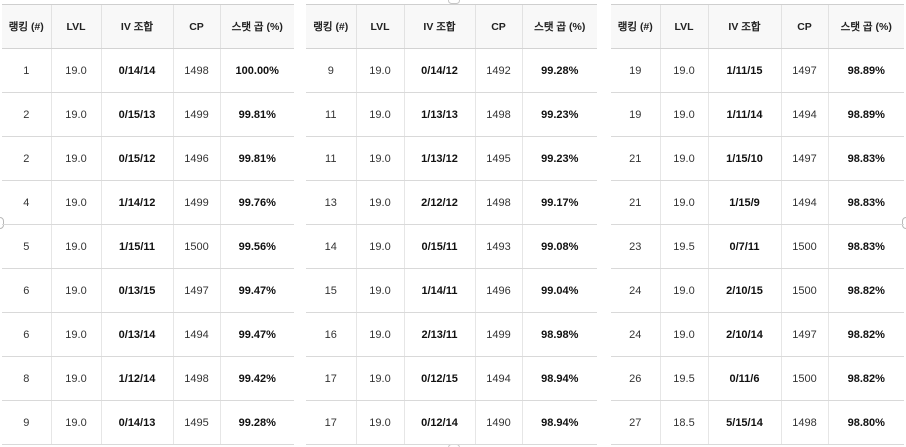 This screenshot has width=906, height=447. What do you see at coordinates (27, 70) in the screenshot?
I see `cell-rank: 1` at bounding box center [27, 70].